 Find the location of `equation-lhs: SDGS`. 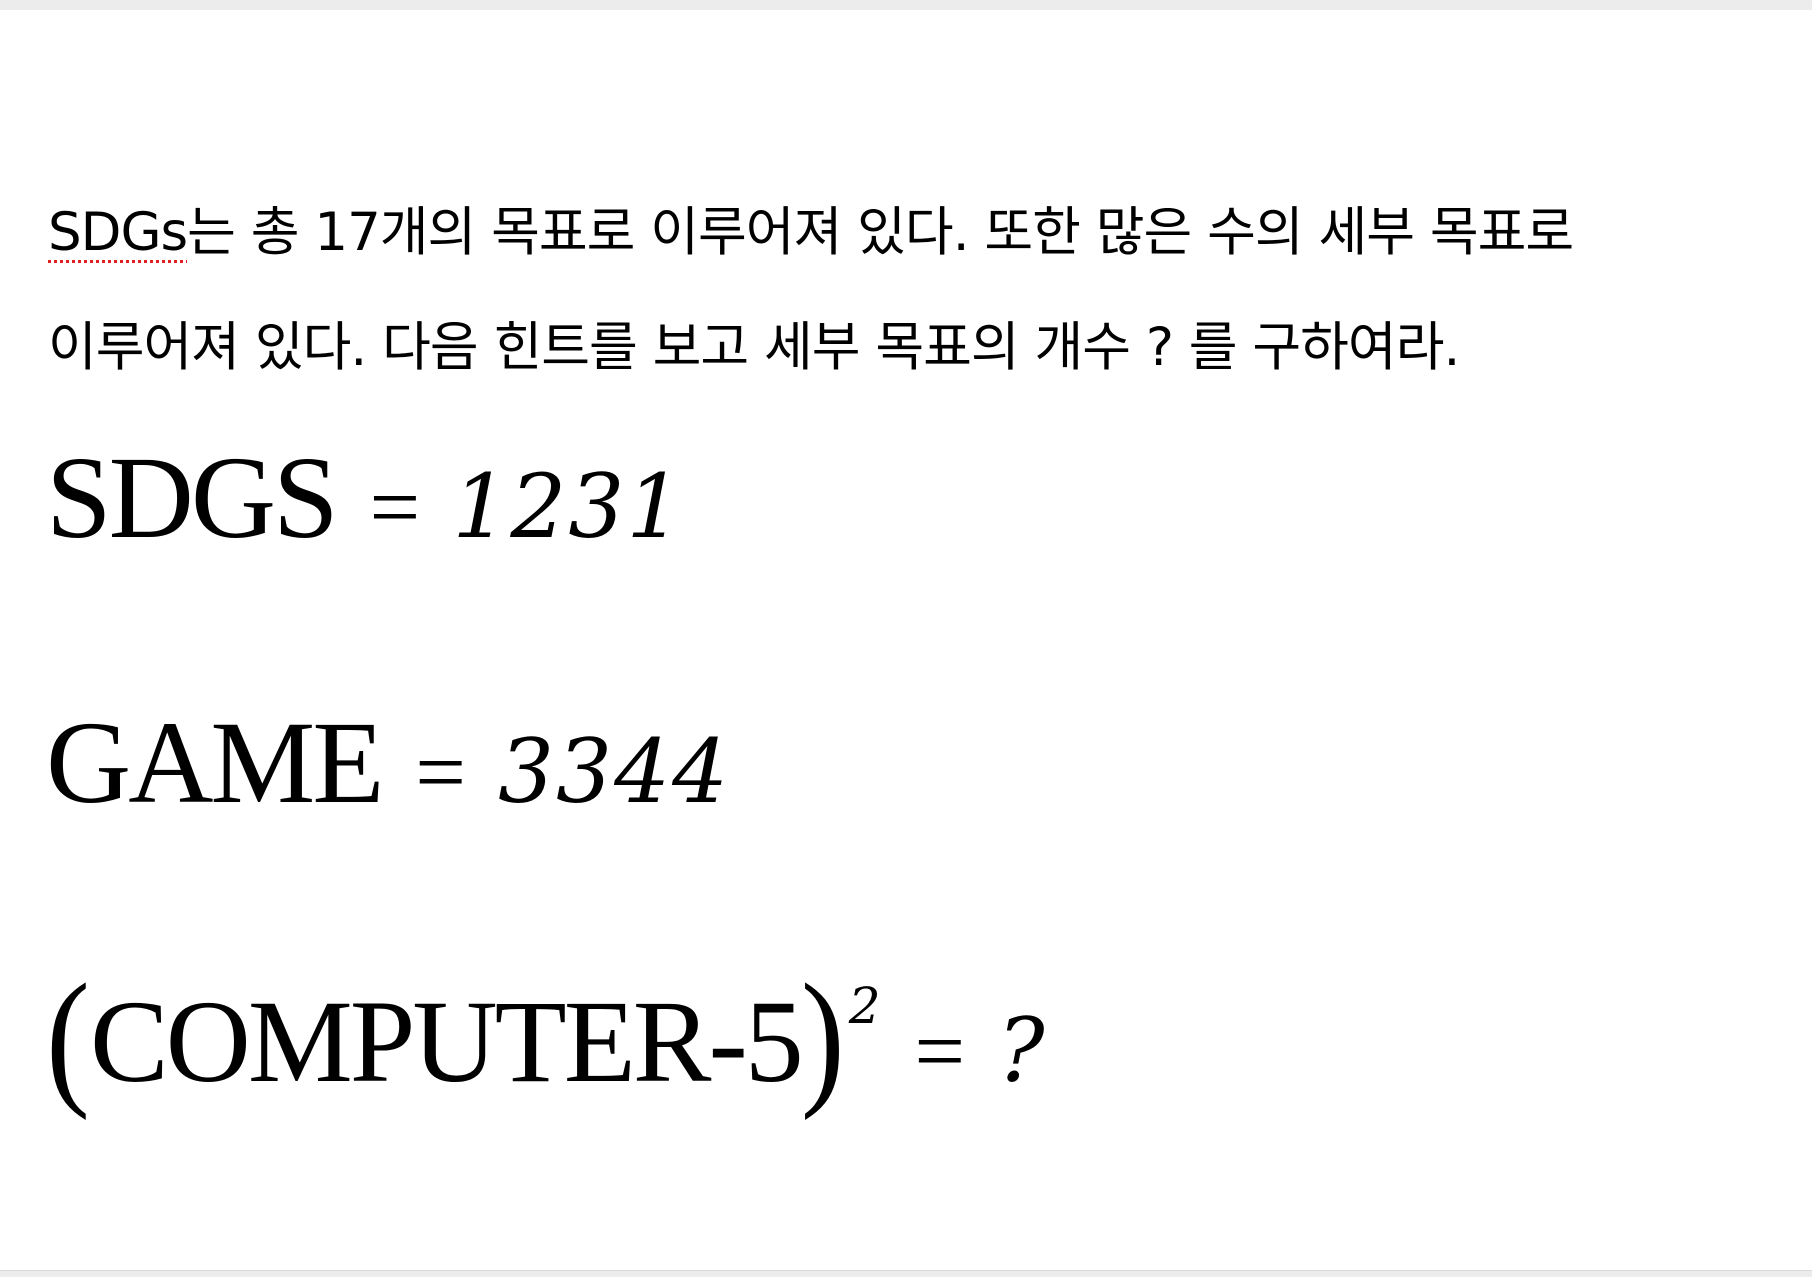

equation-lhs: SDGS is located at coordinates (192, 497).